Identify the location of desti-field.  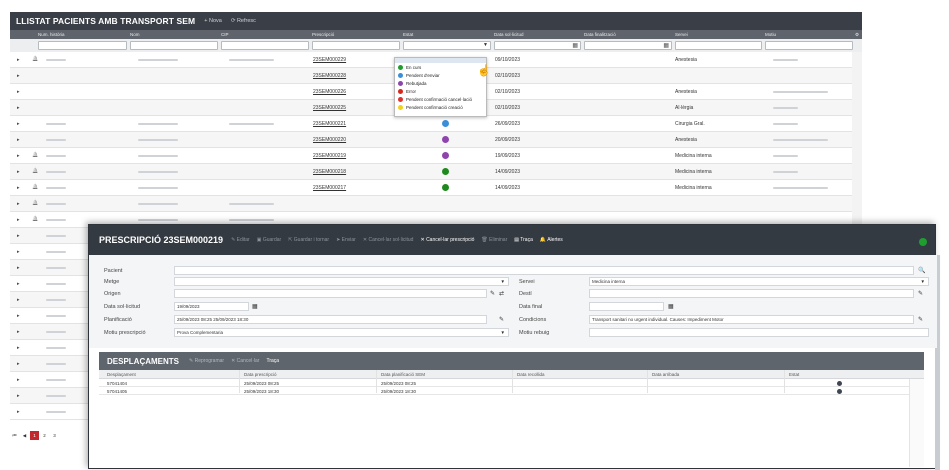
(751, 293).